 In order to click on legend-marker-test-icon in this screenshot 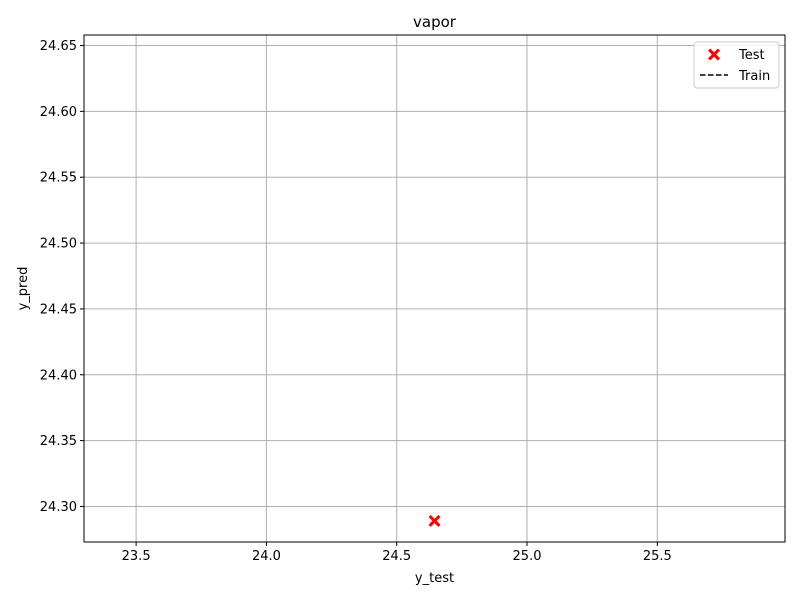, I will do `click(714, 54)`.